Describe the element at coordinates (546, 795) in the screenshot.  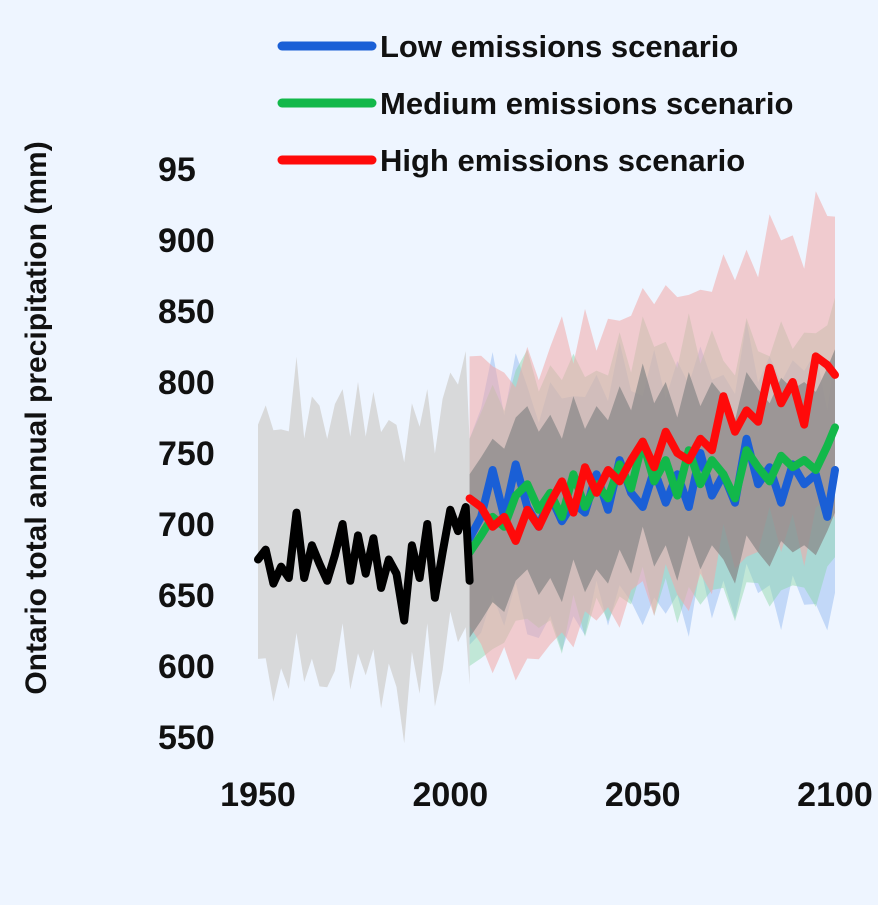
I see `x-axis-ticks: 1950 2000 2050 2100` at that location.